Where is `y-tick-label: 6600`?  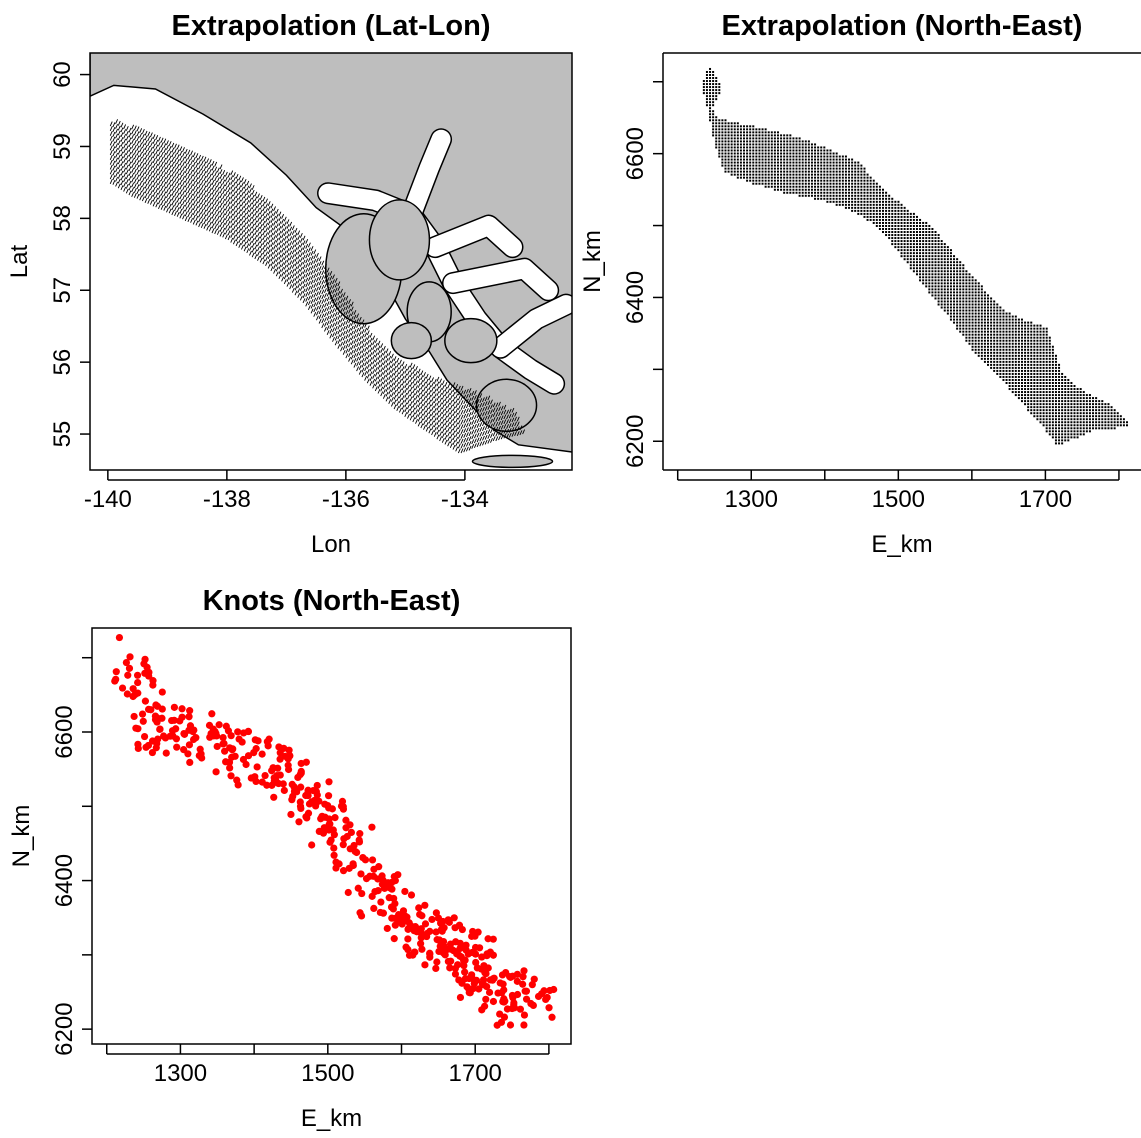
y-tick-label: 6600 is located at coordinates (635, 153).